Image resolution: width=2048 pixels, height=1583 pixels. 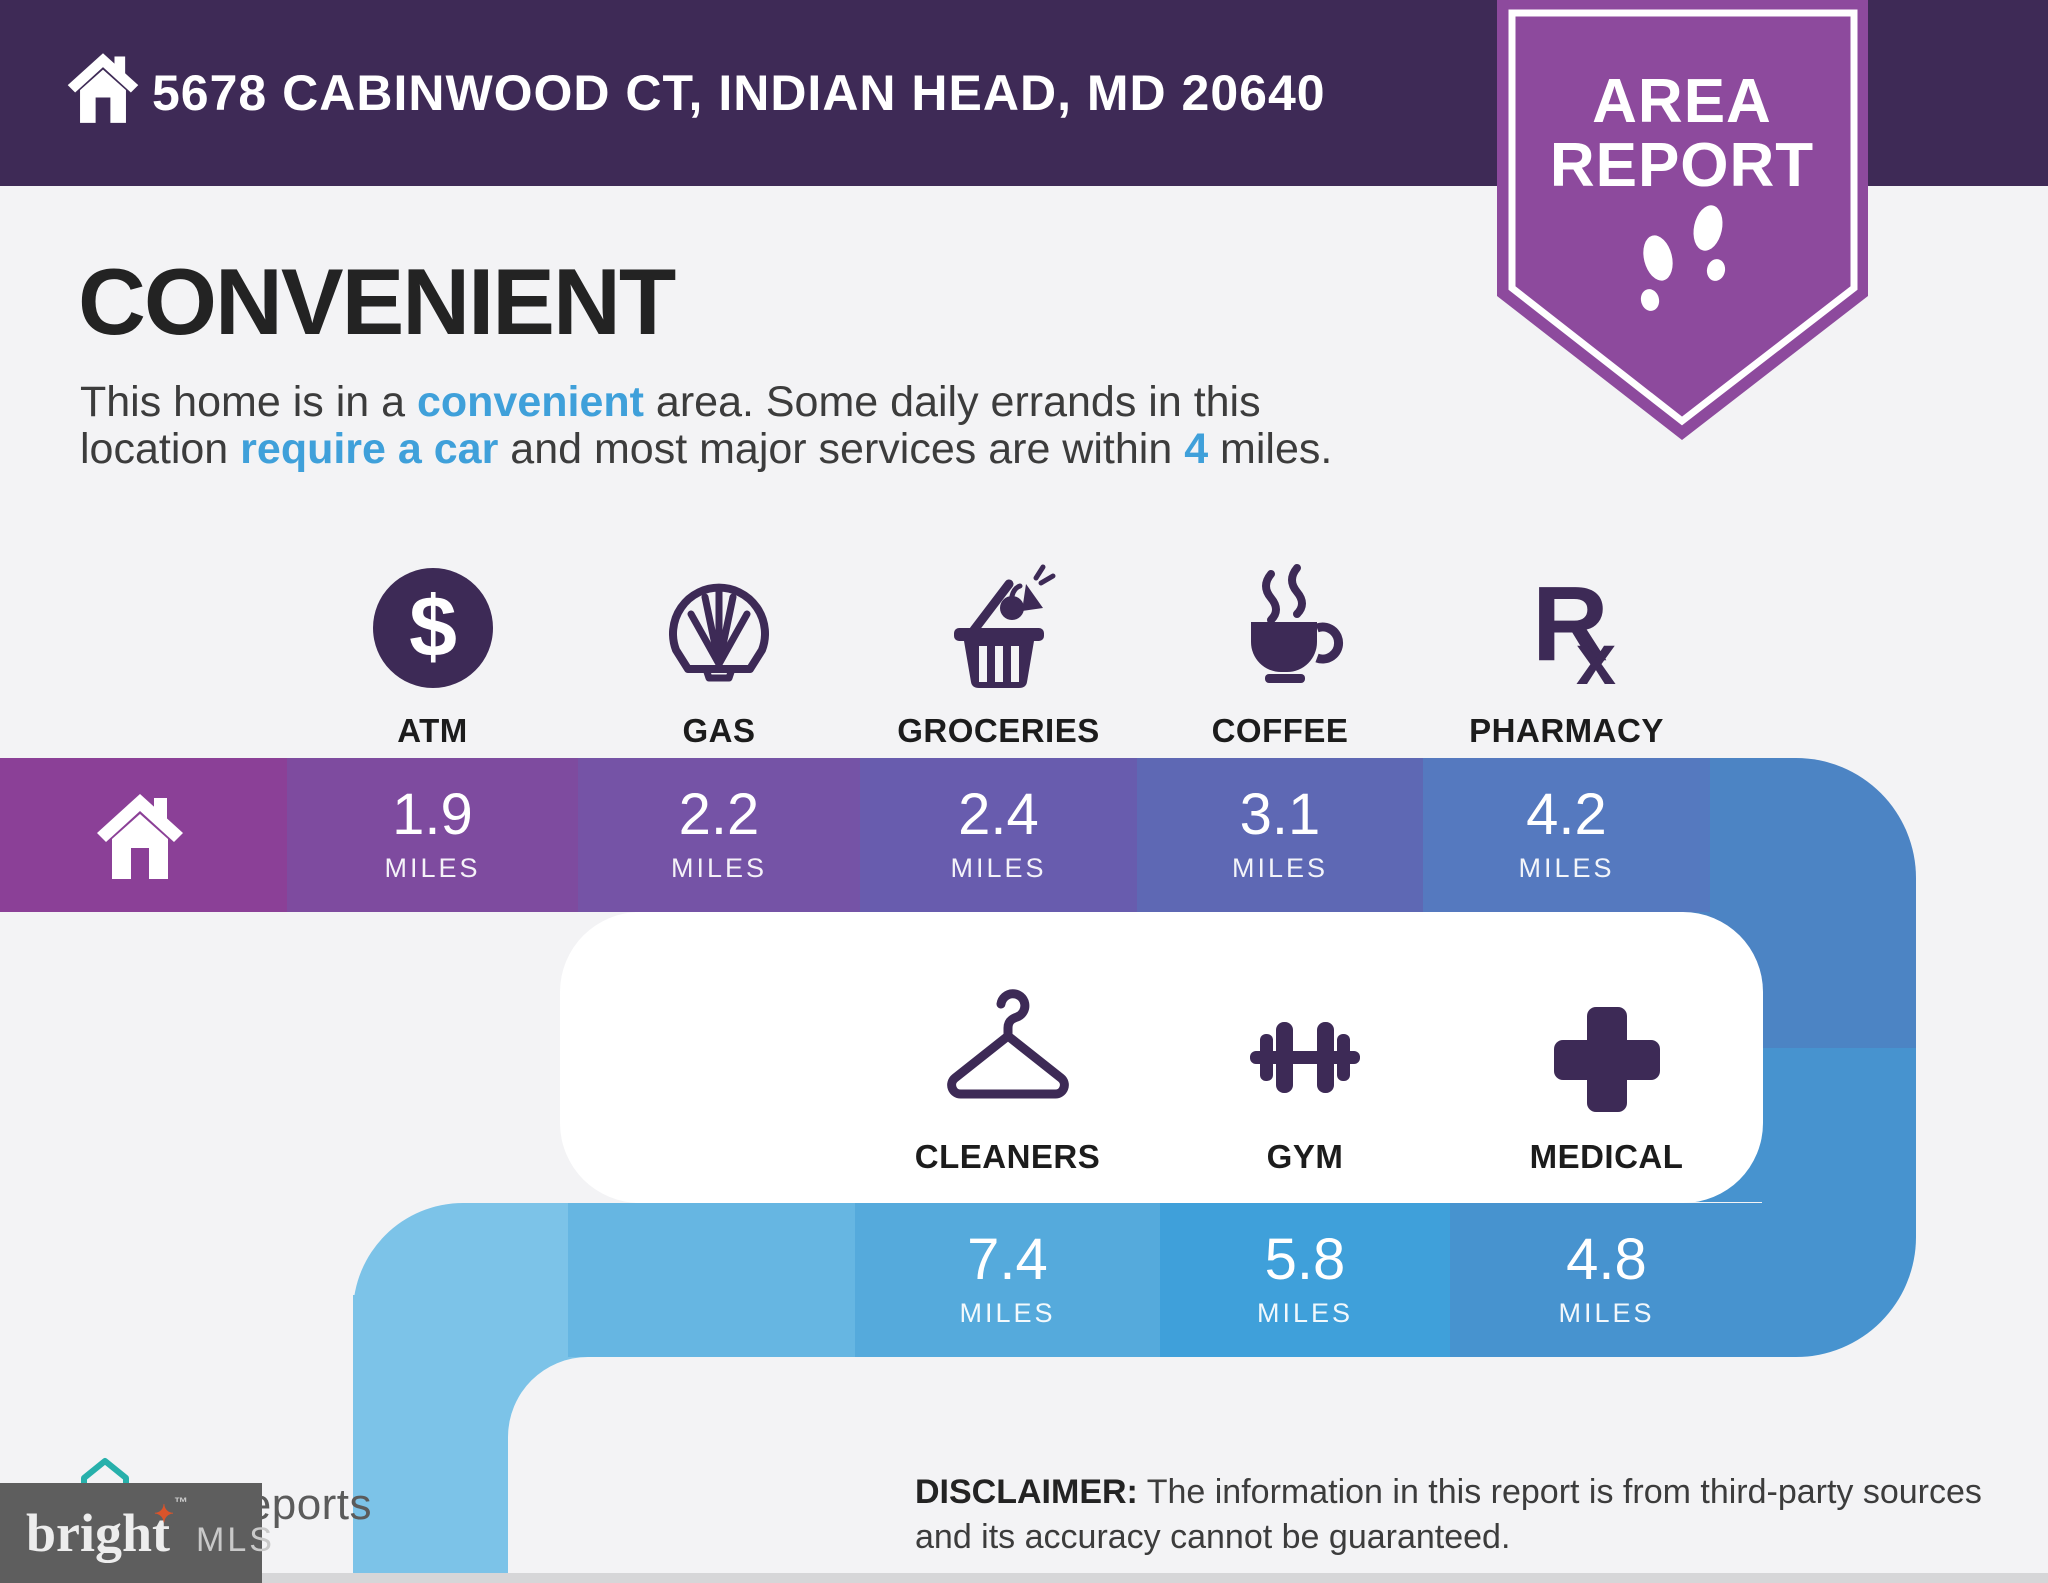 What do you see at coordinates (719, 814) in the screenshot?
I see `distance-value: 2.2` at bounding box center [719, 814].